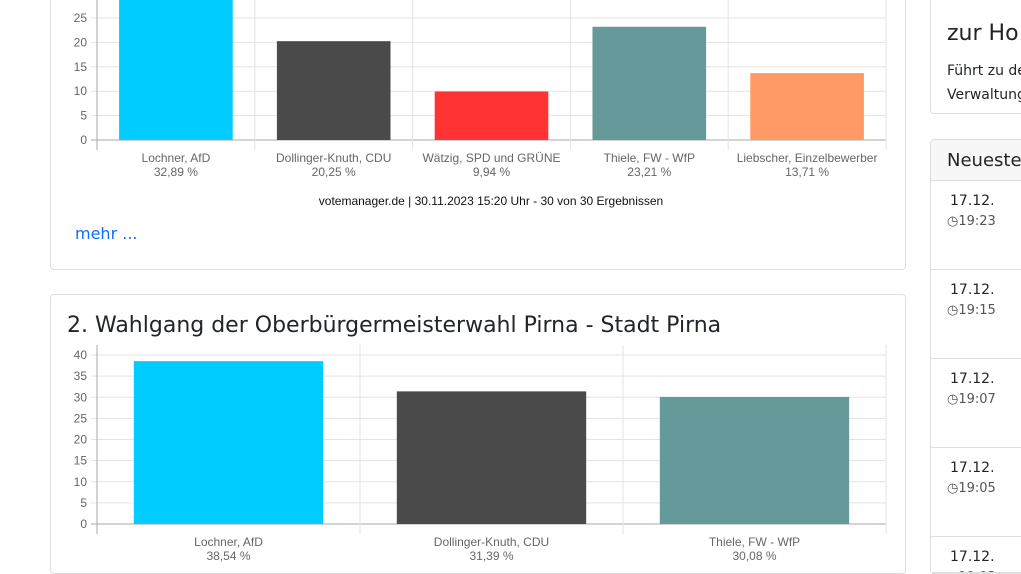  I want to click on x-category-label: Liebscher, Einzelbewerber, so click(807, 158).